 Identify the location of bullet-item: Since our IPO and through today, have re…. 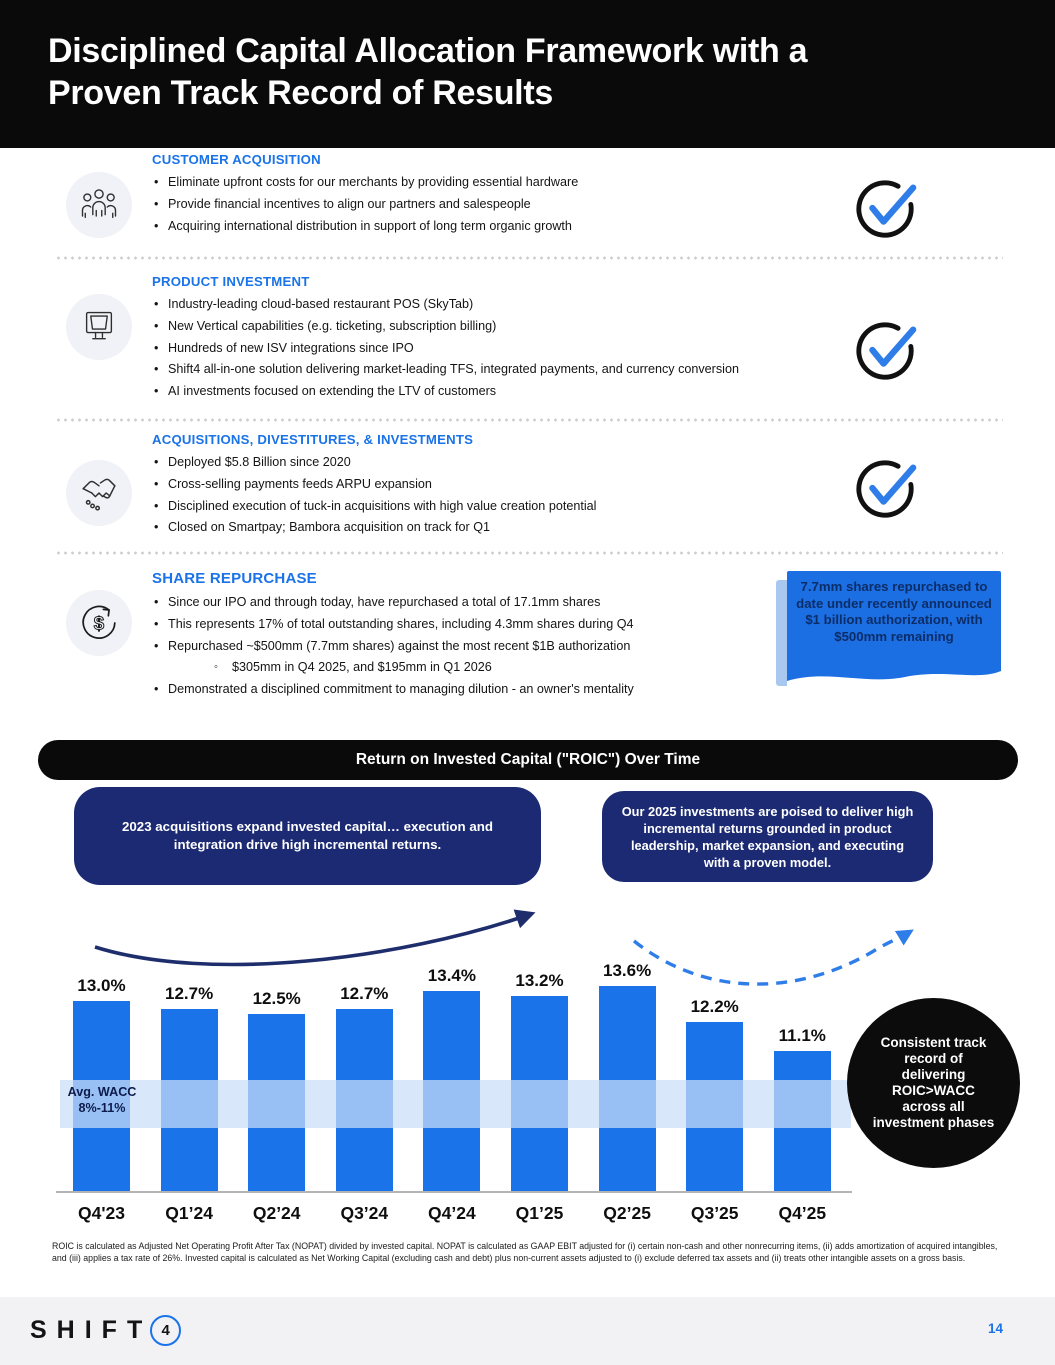
(578, 602).